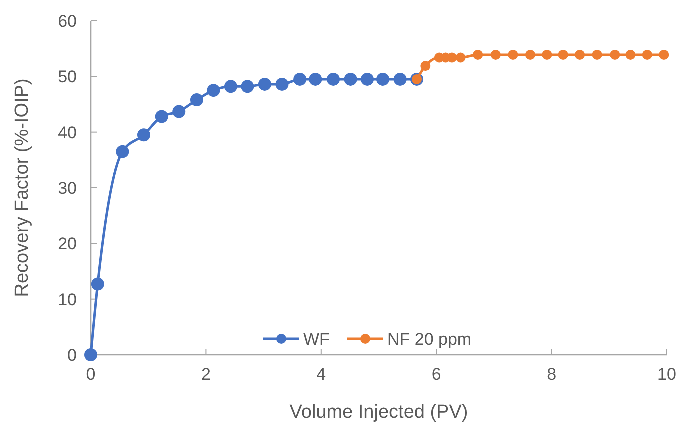  What do you see at coordinates (317, 339) in the screenshot?
I see `legend-label: WF` at bounding box center [317, 339].